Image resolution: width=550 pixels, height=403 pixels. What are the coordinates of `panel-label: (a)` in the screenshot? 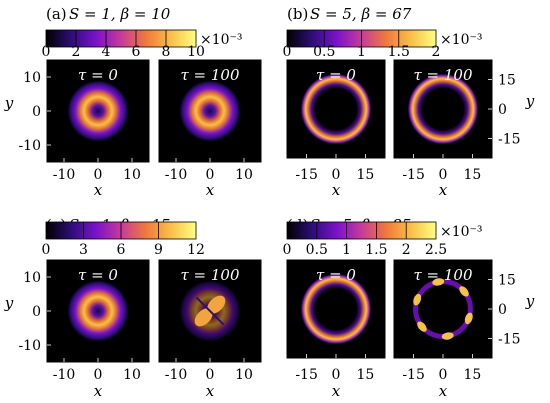 It's located at (56, 14).